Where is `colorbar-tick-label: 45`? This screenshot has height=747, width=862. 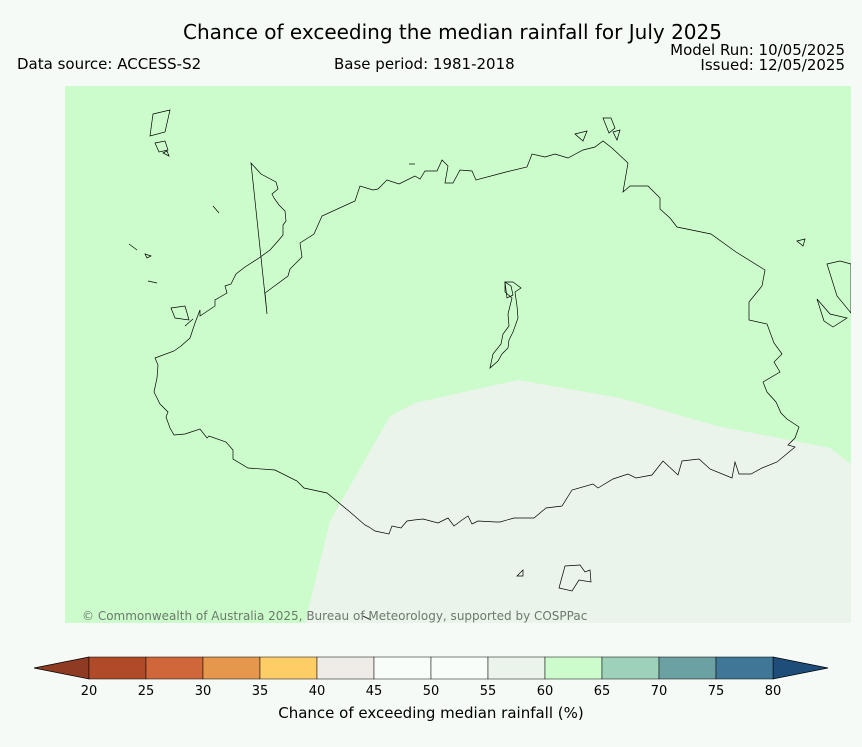 colorbar-tick-label: 45 is located at coordinates (374, 691).